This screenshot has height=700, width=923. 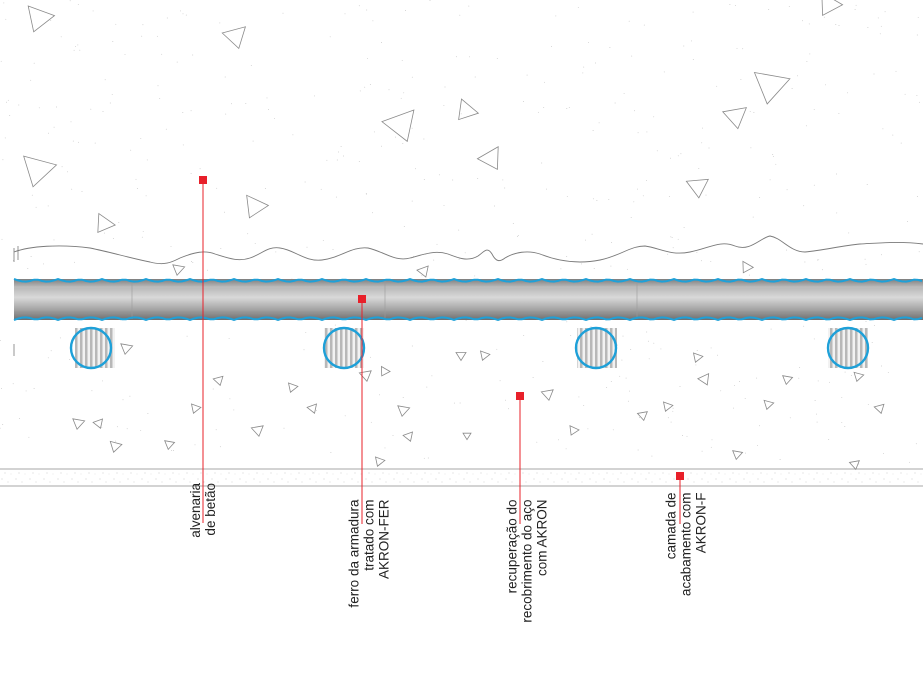 I want to click on finish-layer-band, so click(x=461, y=477).